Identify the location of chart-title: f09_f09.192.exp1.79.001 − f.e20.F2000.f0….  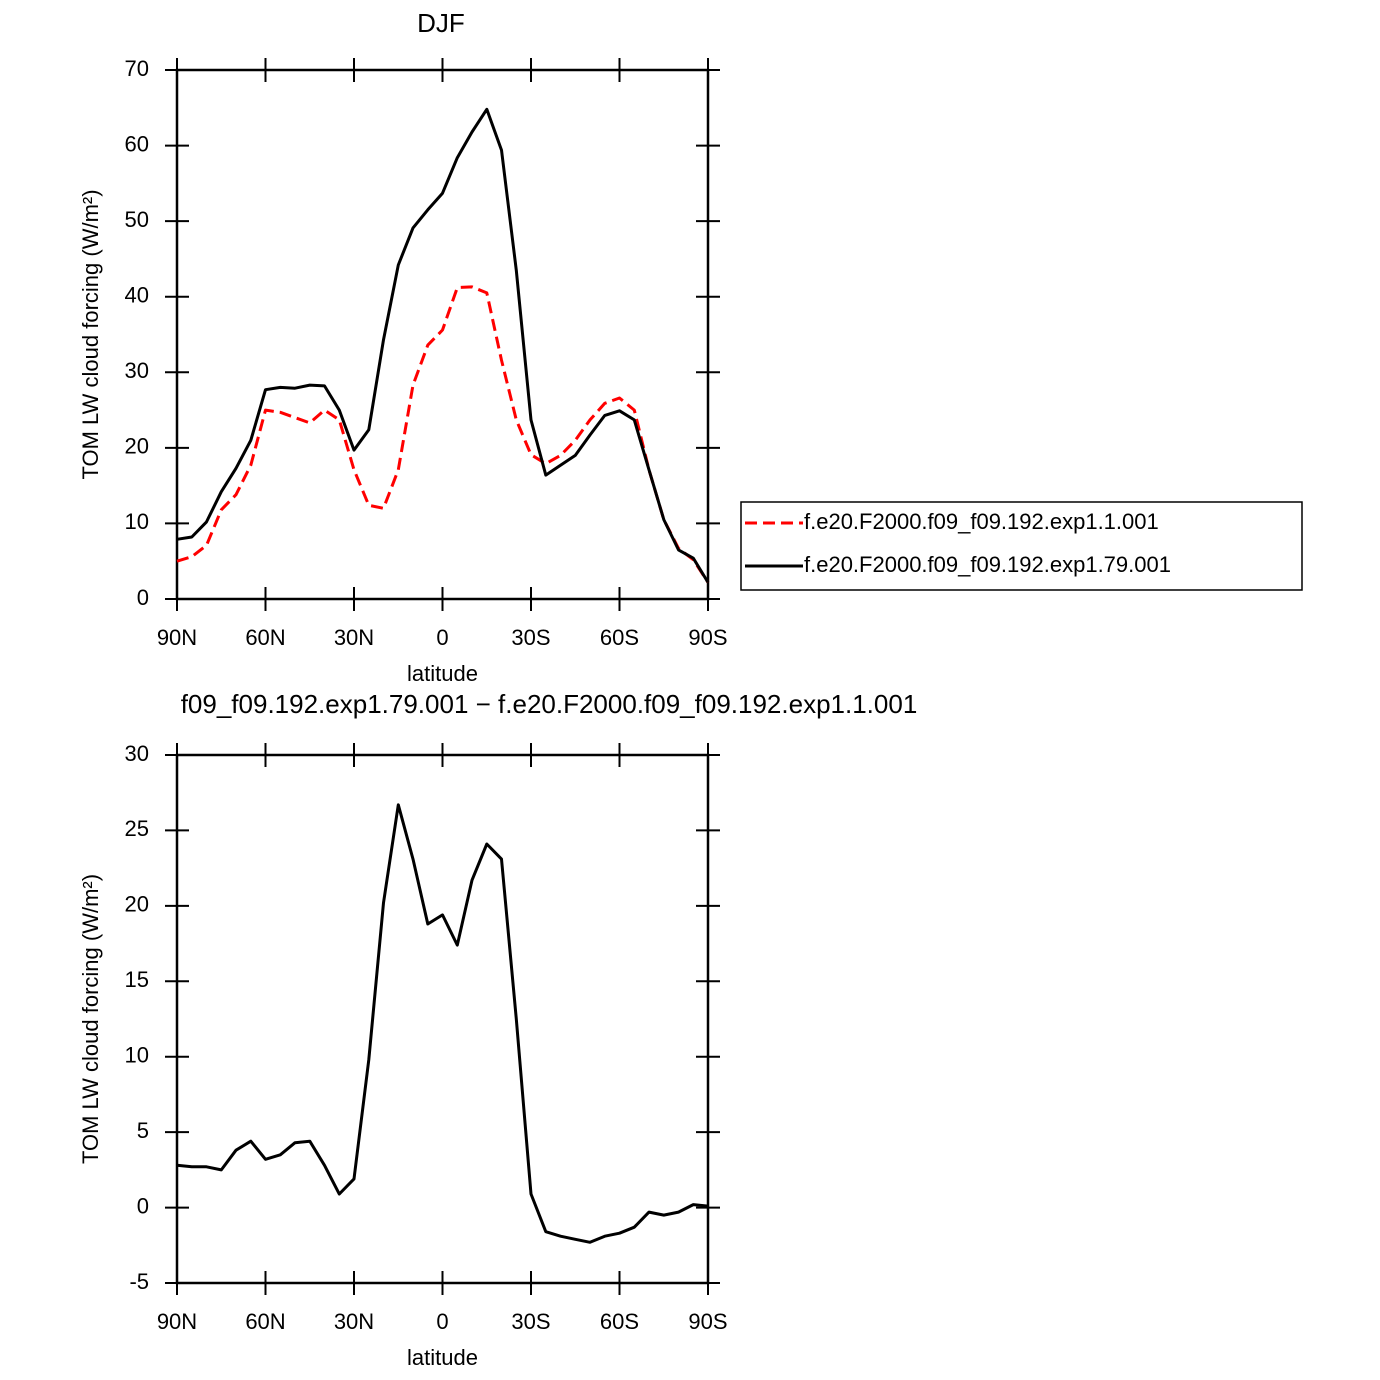
(549, 704).